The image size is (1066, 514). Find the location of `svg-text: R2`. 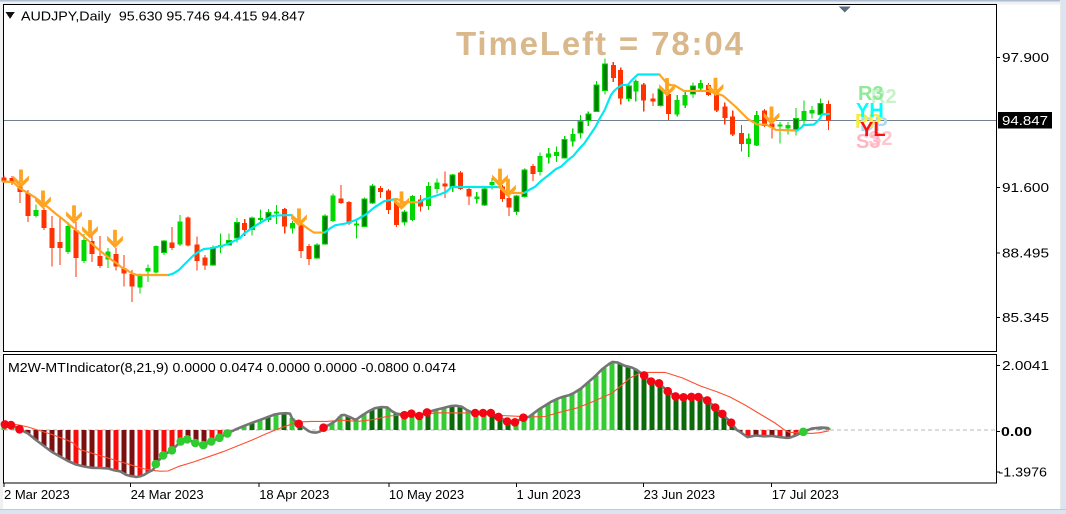

svg-text: R2 is located at coordinates (884, 97).